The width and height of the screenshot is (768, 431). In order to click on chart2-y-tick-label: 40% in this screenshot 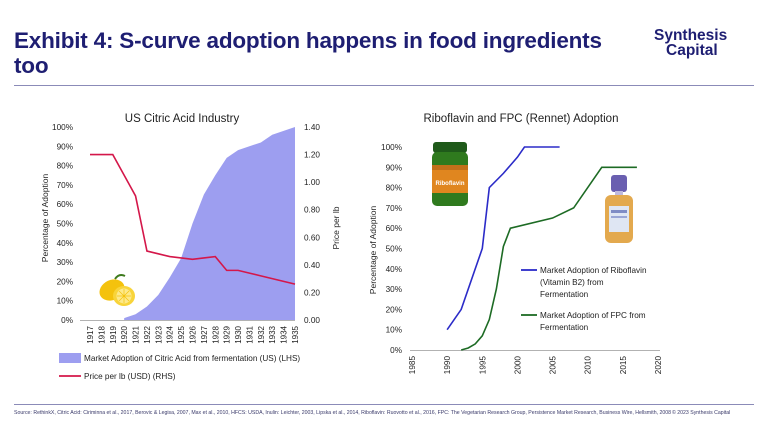, I will do `click(394, 269)`.